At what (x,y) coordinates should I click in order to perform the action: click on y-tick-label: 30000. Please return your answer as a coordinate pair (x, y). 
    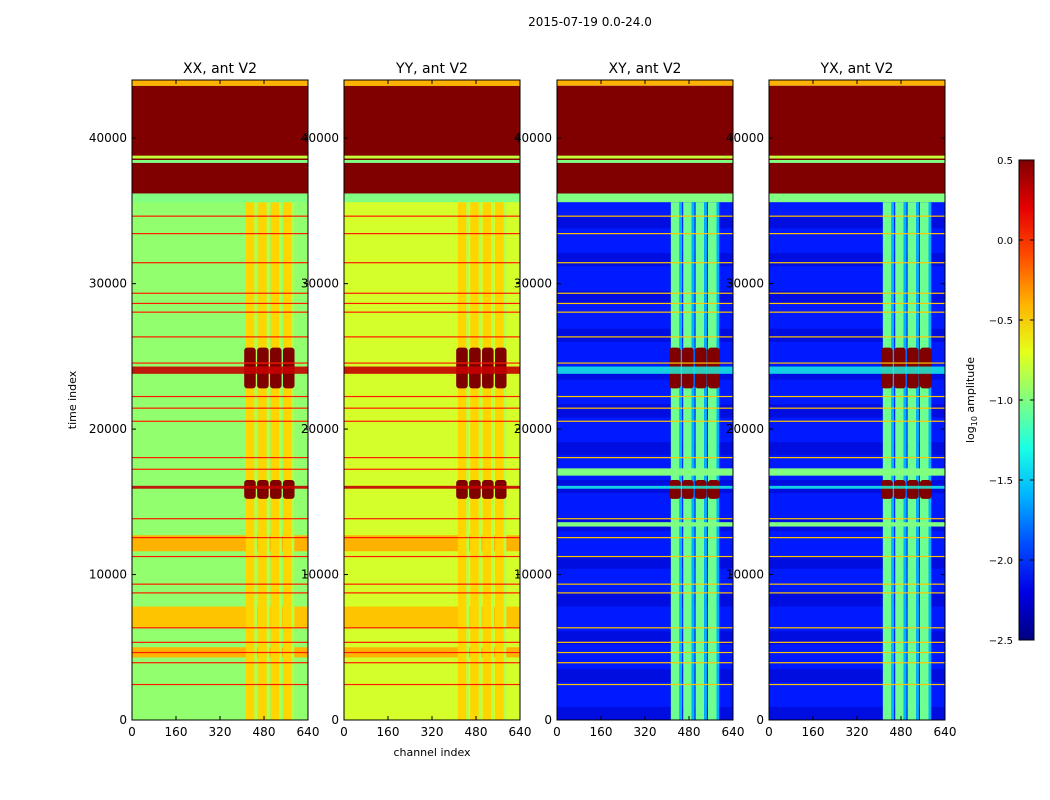
    Looking at the image, I should click on (745, 284).